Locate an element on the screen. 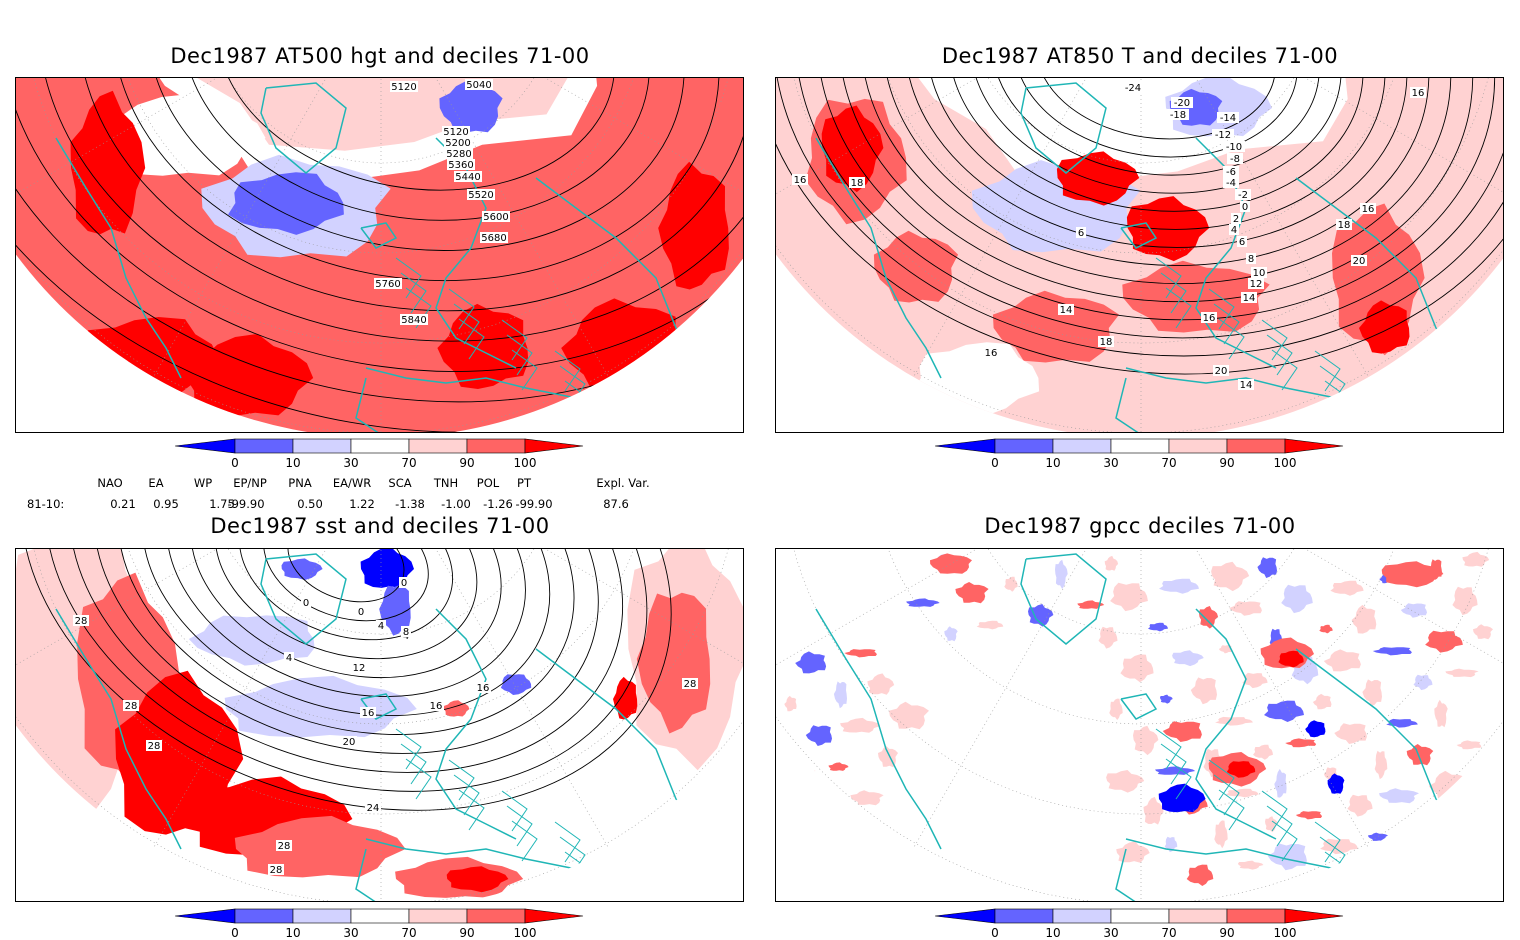 The width and height of the screenshot is (1520, 940). index-value: 0.50 is located at coordinates (310, 504).